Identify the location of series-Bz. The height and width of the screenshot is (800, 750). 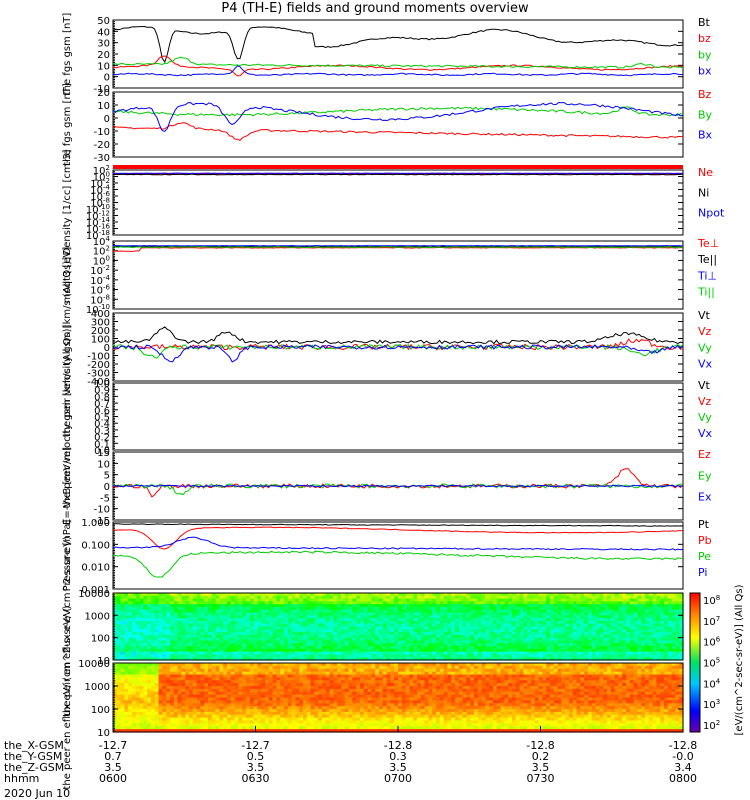
(398, 131).